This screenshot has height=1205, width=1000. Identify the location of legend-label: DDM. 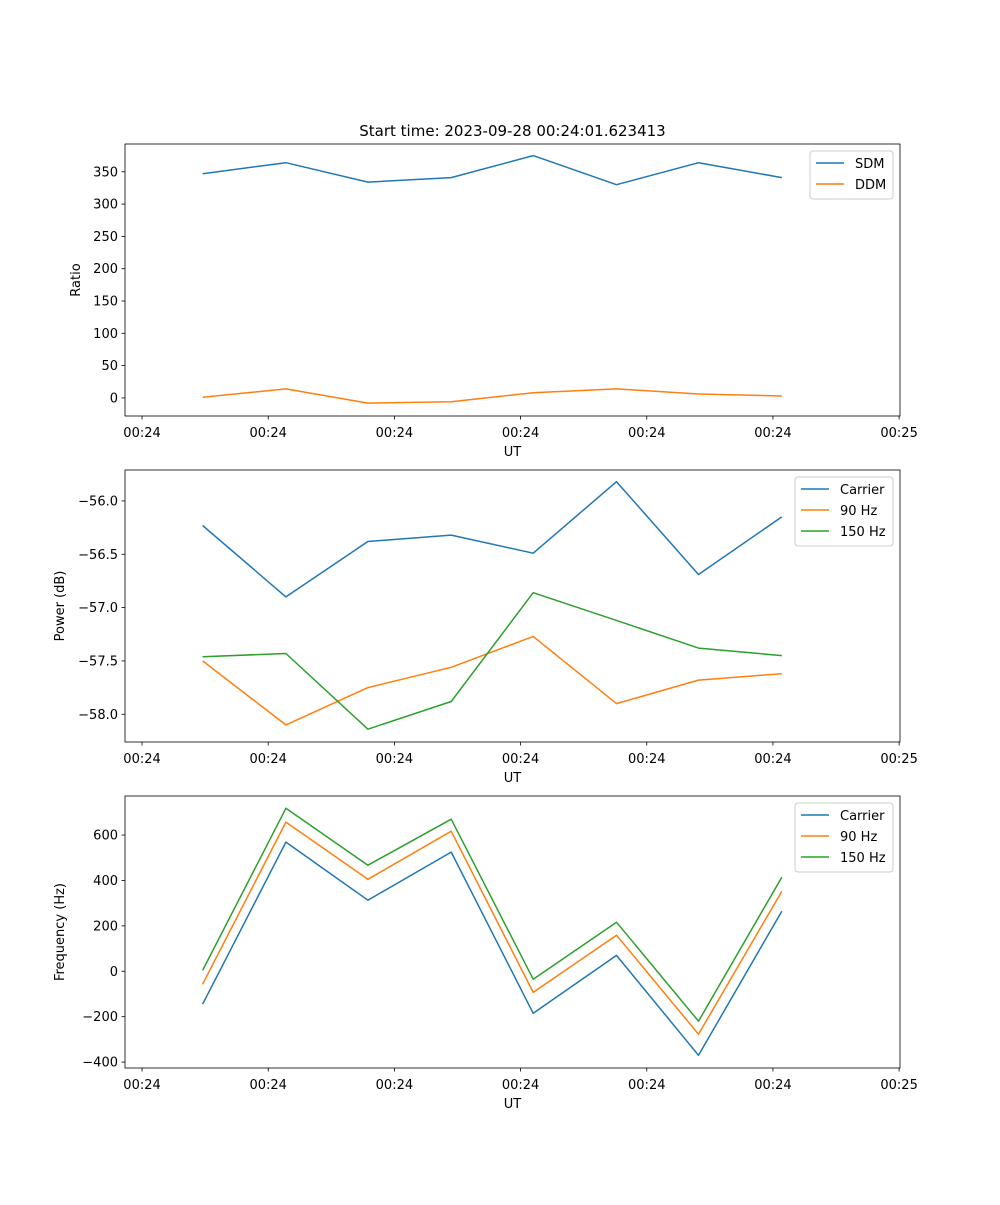
(870, 185).